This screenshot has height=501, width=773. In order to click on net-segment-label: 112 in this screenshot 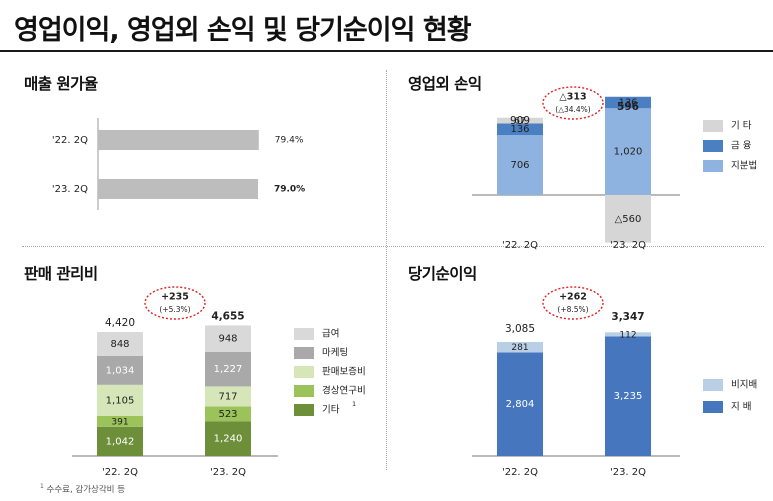, I will do `click(627, 335)`.